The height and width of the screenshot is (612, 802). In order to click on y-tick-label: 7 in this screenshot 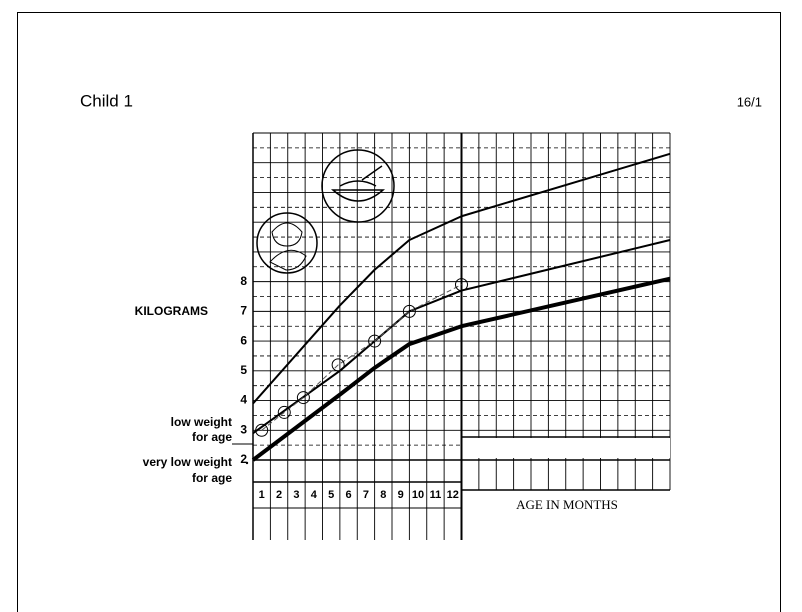, I will do `click(243, 311)`.